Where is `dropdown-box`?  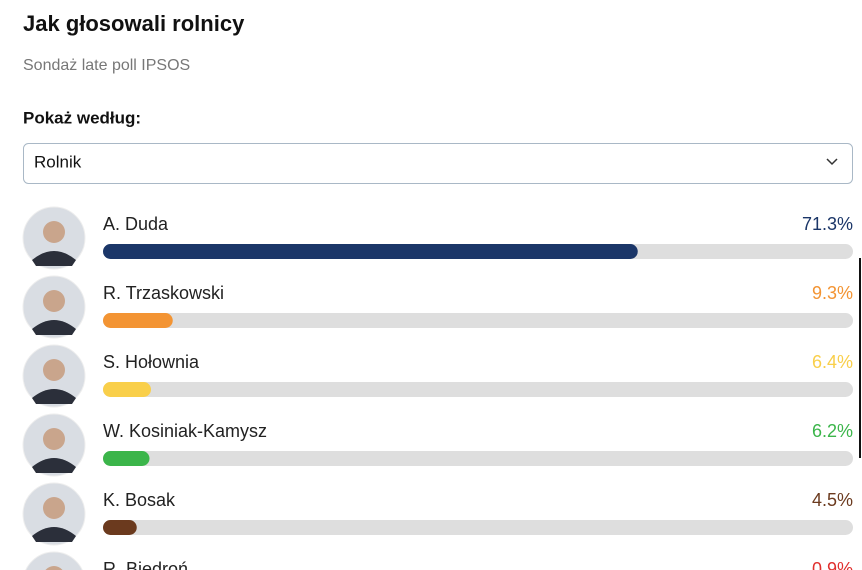
dropdown-box is located at coordinates (438, 163).